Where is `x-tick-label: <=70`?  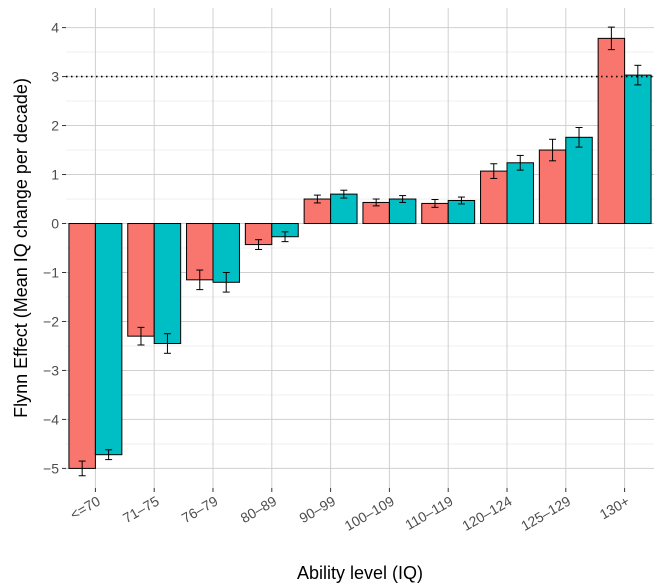 x-tick-label: <=70 is located at coordinates (85, 508).